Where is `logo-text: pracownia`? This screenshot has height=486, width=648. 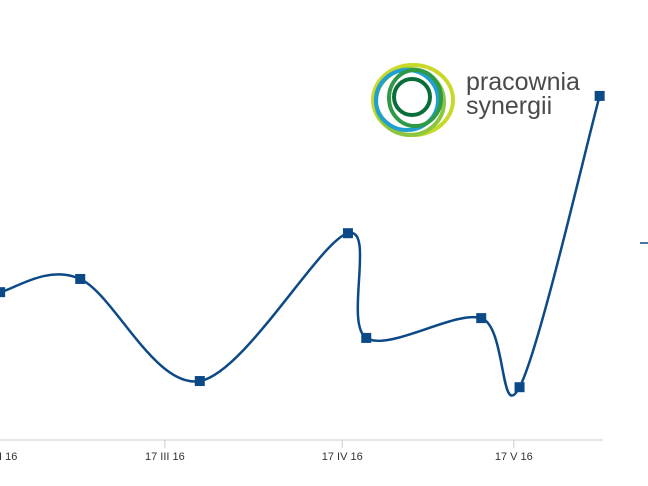 logo-text: pracownia is located at coordinates (523, 82).